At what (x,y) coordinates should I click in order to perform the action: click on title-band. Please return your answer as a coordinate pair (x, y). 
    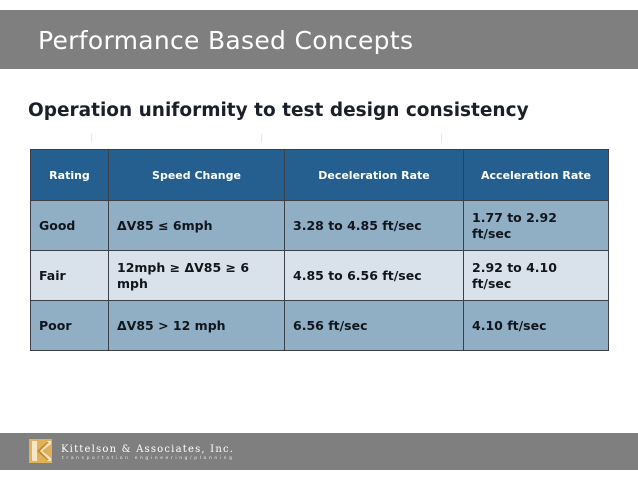
    Looking at the image, I should click on (319, 39).